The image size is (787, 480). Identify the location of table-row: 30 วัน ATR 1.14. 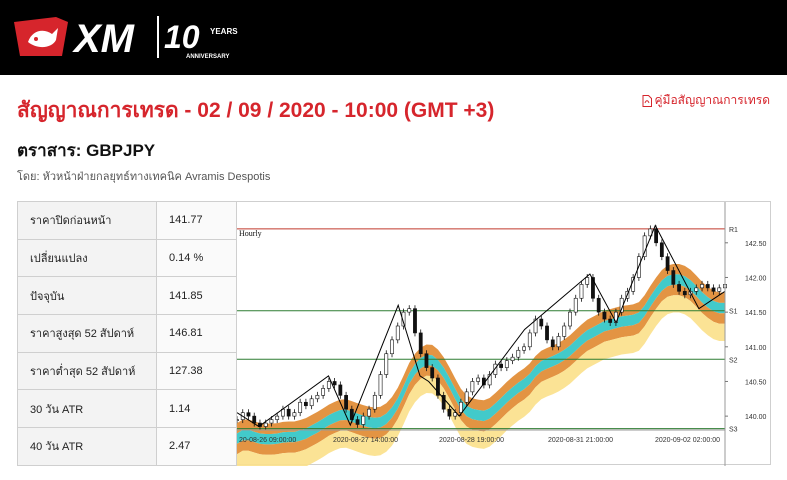
(127, 409).